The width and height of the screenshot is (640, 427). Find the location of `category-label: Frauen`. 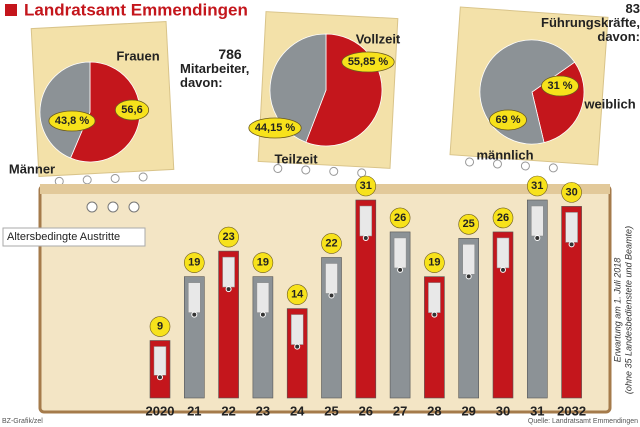

category-label: Frauen is located at coordinates (137, 55).